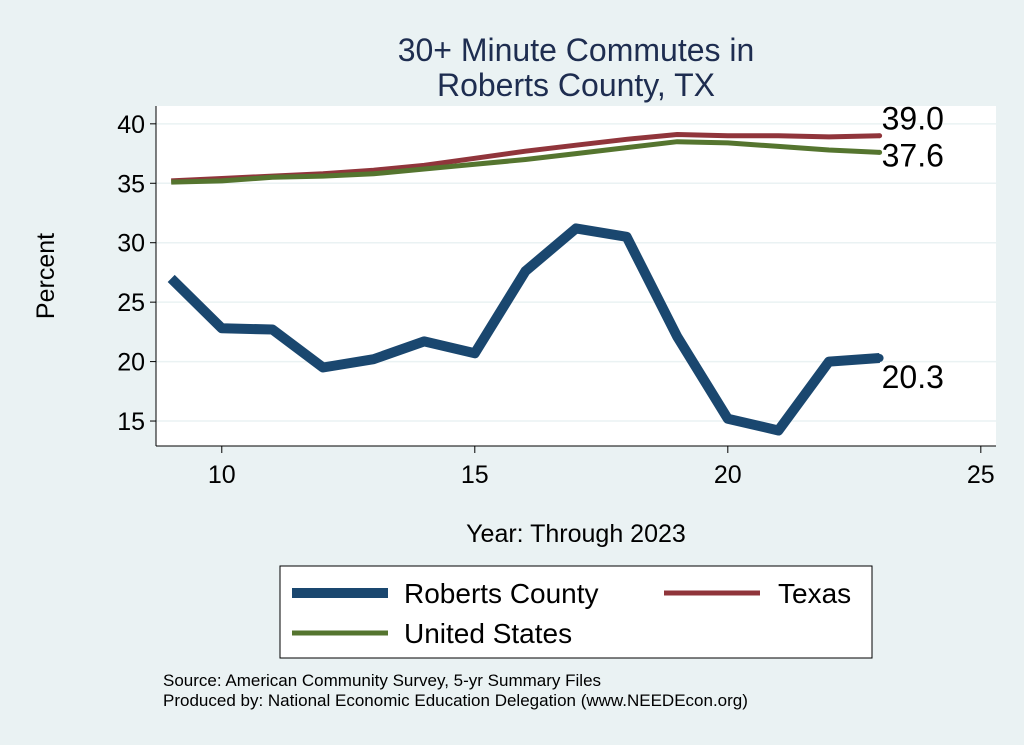  I want to click on y-tick-label-35: 35, so click(131, 184).